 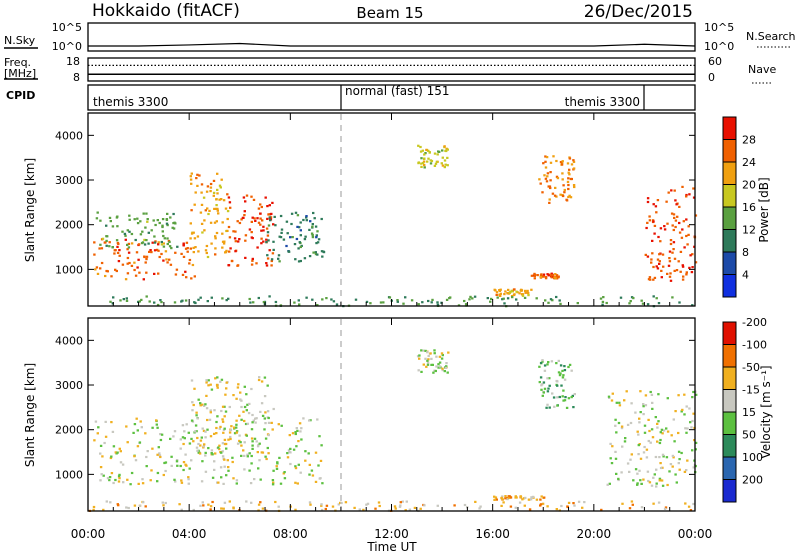 I want to click on power-colorbar-label: Power [dB], so click(x=764, y=209).